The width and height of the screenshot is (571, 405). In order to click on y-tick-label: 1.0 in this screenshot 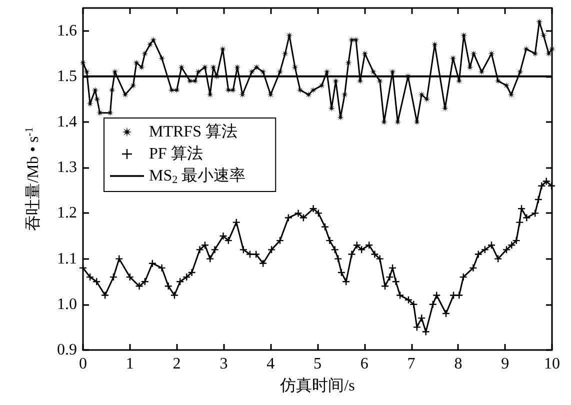, I will do `click(67, 304)`.